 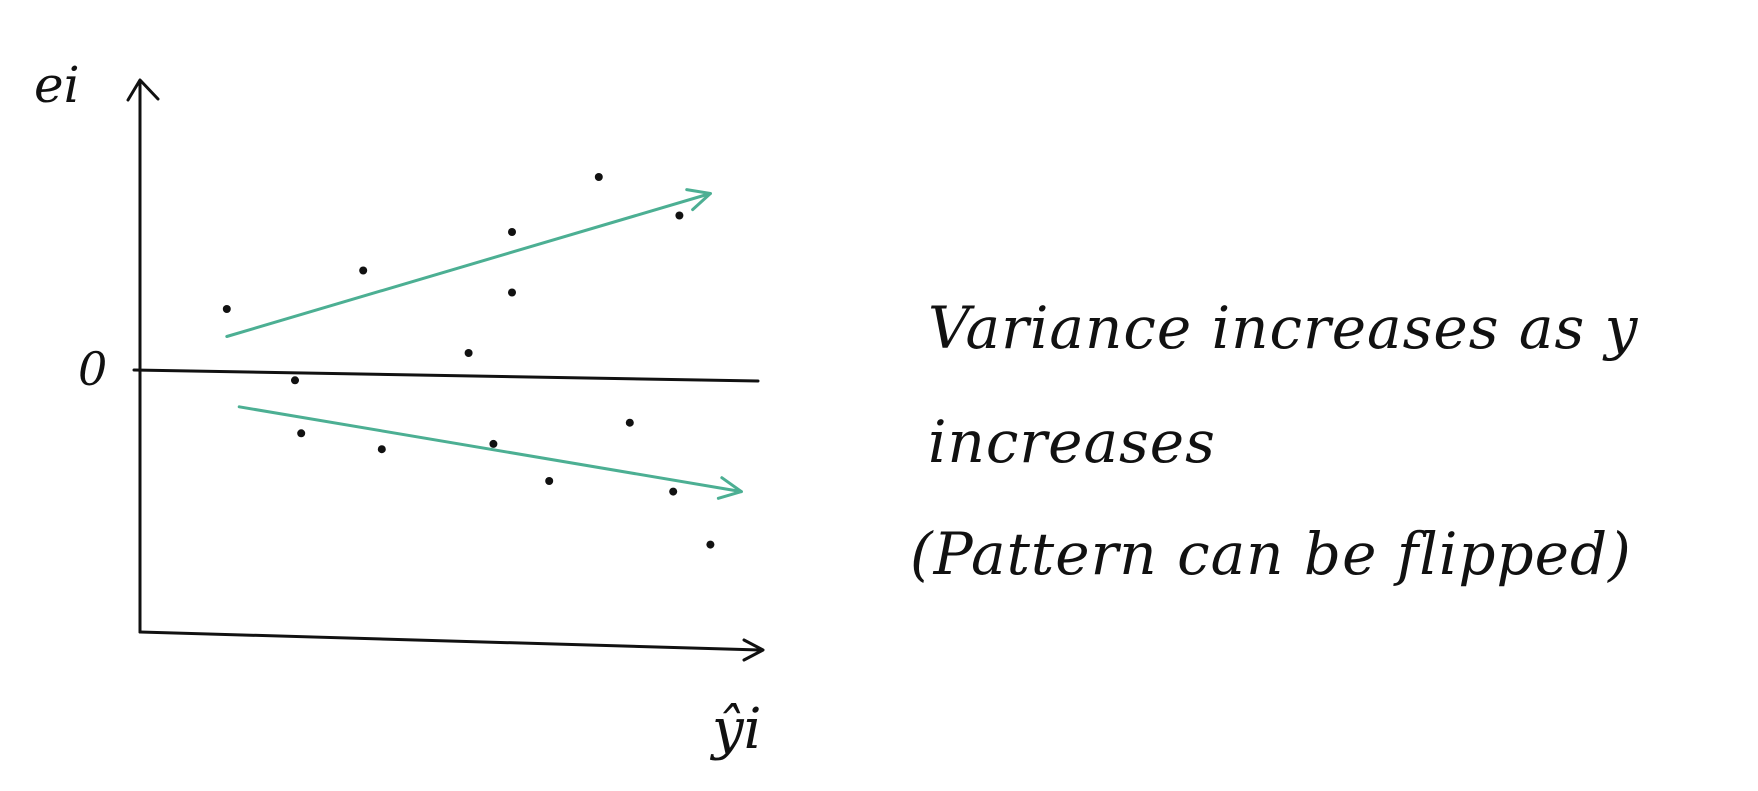 I want to click on x-axis-arrowhead, so click(x=753, y=650).